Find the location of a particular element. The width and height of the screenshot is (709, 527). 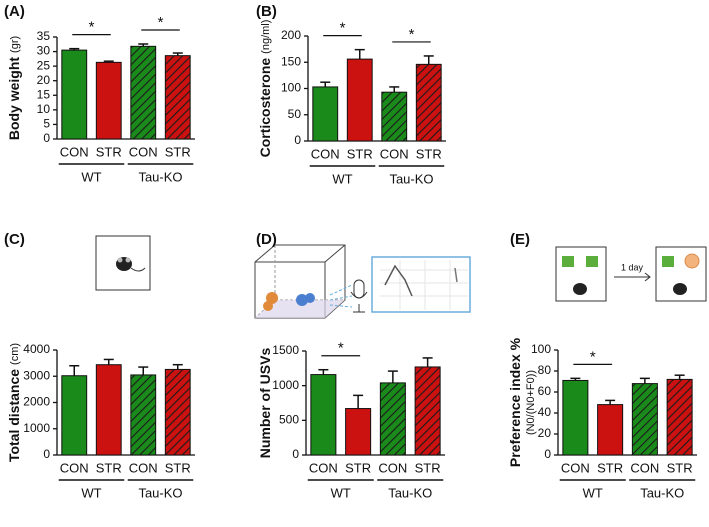

panel-label: (C) is located at coordinates (14, 239).